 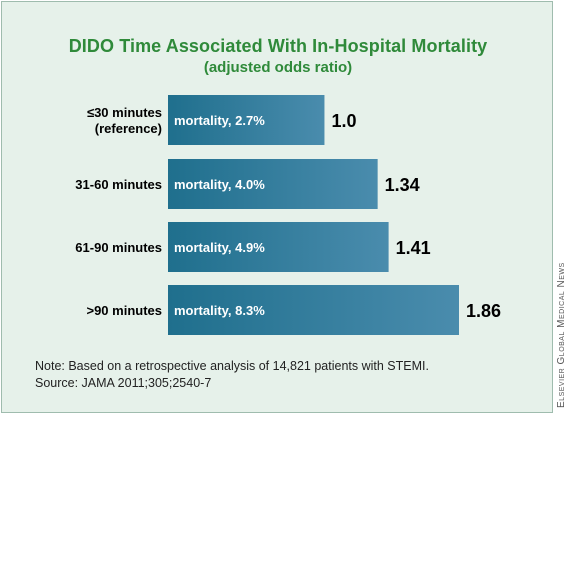 I want to click on category-label-1: ≤30 minutes, so click(x=124, y=112).